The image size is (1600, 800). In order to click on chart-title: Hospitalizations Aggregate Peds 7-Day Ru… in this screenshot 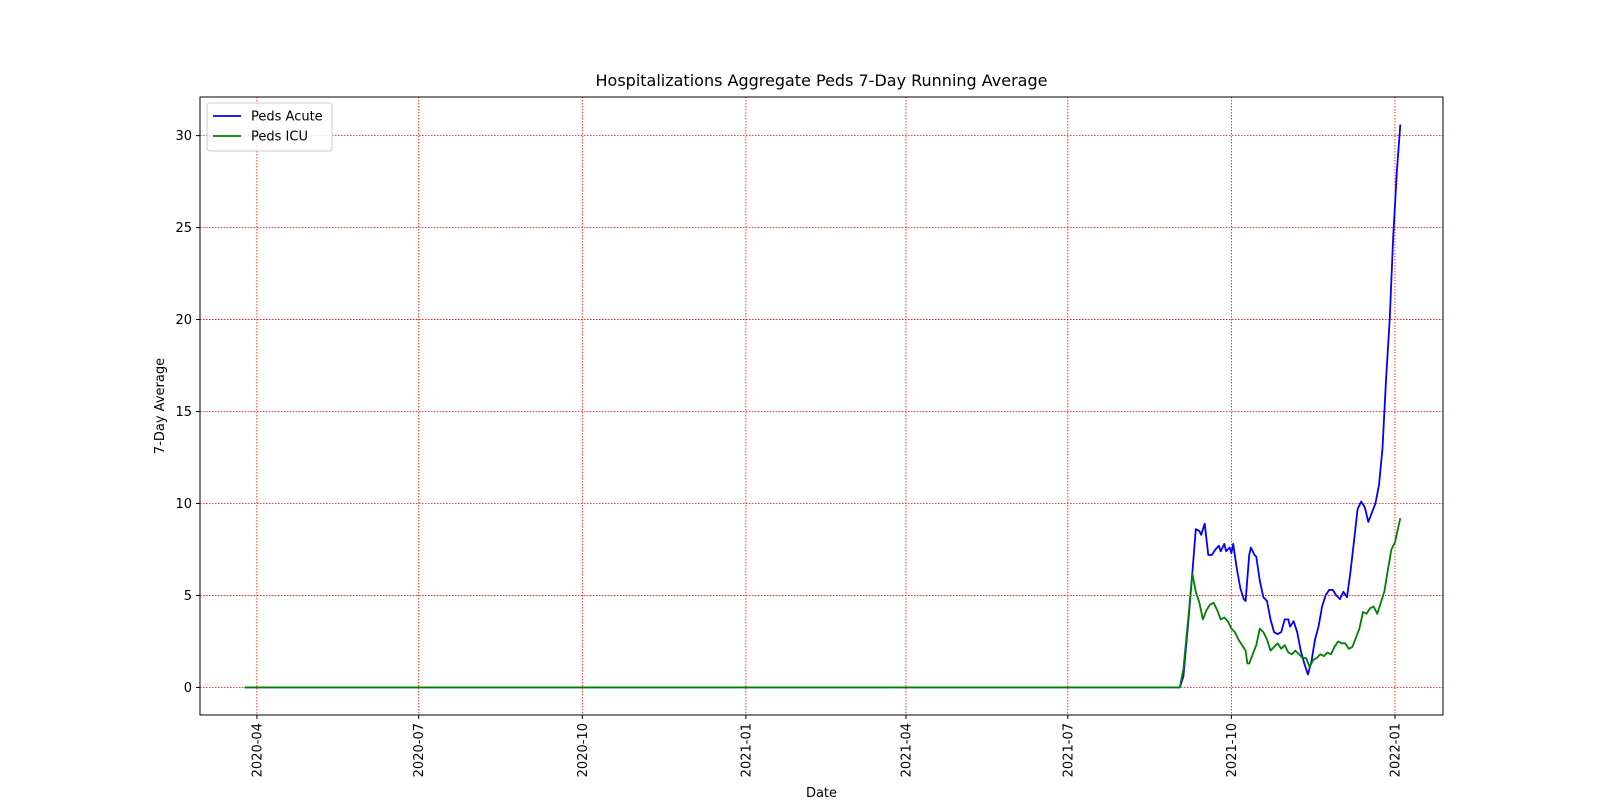, I will do `click(822, 80)`.